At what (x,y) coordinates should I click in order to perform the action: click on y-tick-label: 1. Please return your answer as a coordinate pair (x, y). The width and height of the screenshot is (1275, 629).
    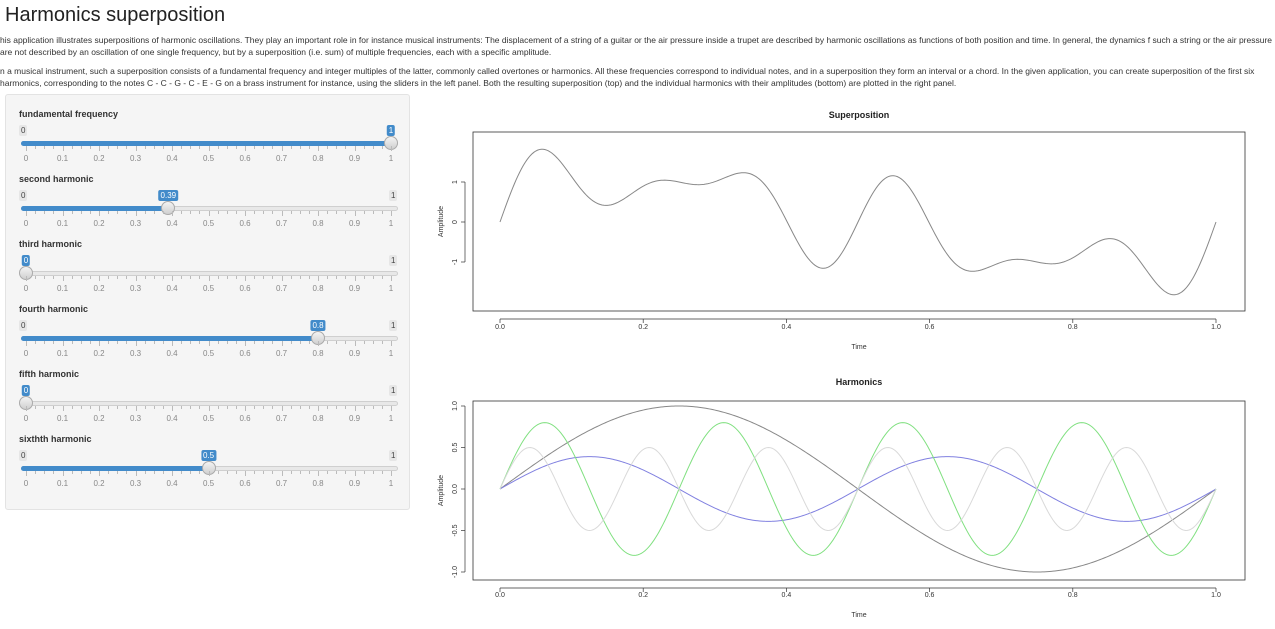
    Looking at the image, I should click on (455, 182).